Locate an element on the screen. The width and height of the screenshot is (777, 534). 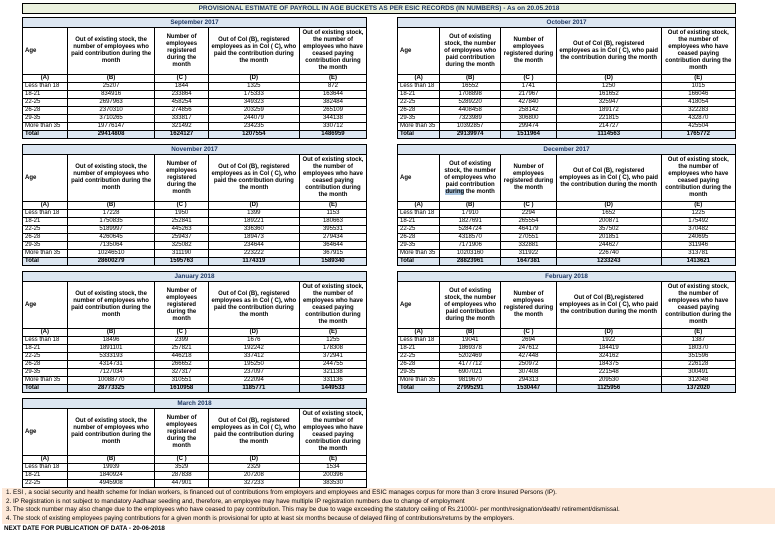
month-caption: February 2018 is located at coordinates (566, 276).